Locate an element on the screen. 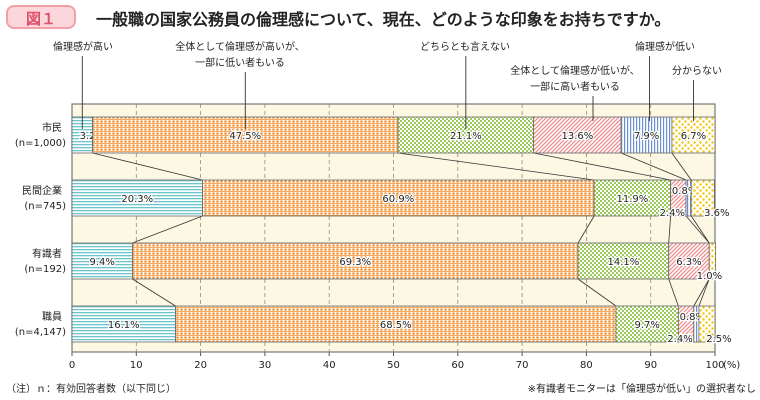 The height and width of the screenshot is (400, 760). data-label: 3.6% is located at coordinates (716, 213).